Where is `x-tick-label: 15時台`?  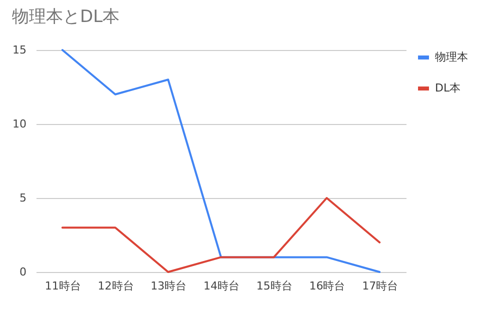
x-tick-label: 15時台 is located at coordinates (274, 286).